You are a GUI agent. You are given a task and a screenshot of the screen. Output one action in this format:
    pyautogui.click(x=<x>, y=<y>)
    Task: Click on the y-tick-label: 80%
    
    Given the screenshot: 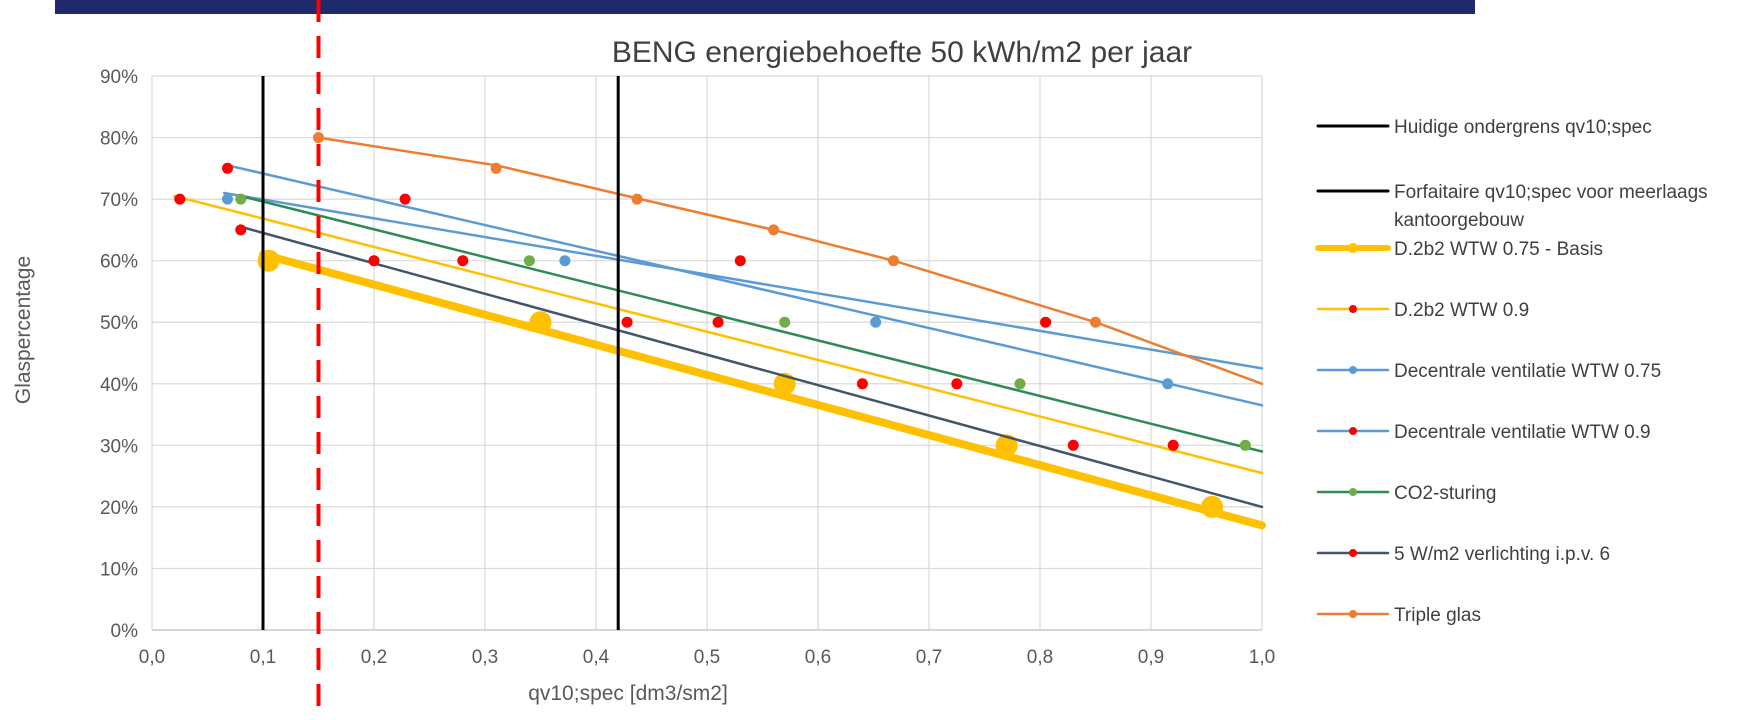 What is the action you would take?
    pyautogui.click(x=119, y=139)
    